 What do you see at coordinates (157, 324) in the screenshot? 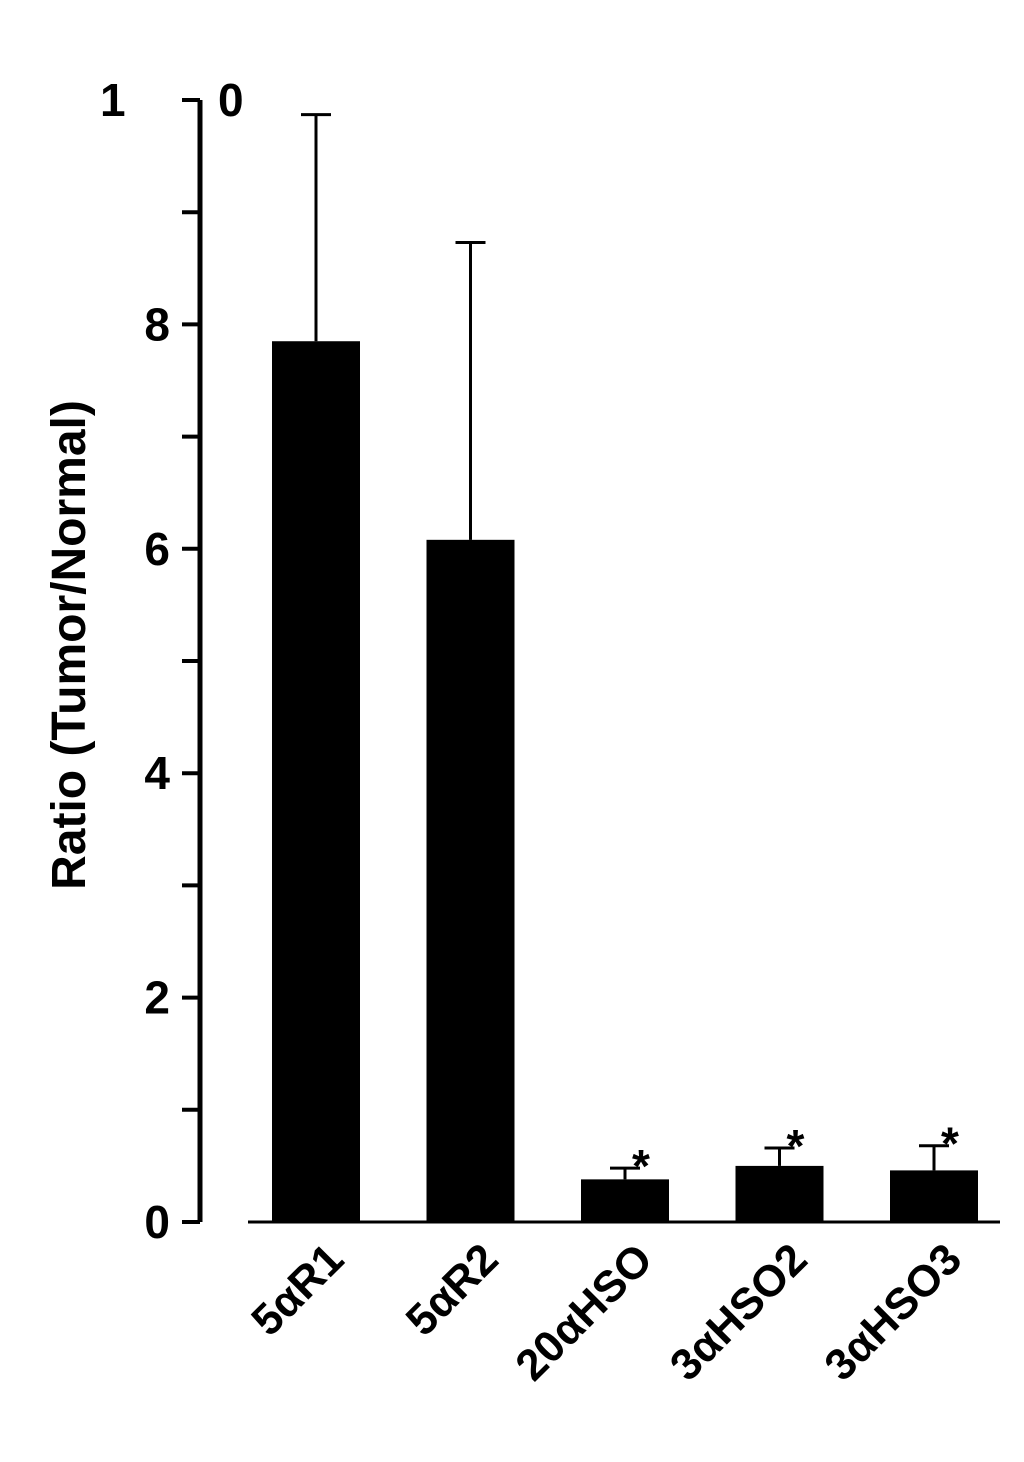
I see `y-tick-label: 8` at bounding box center [157, 324].